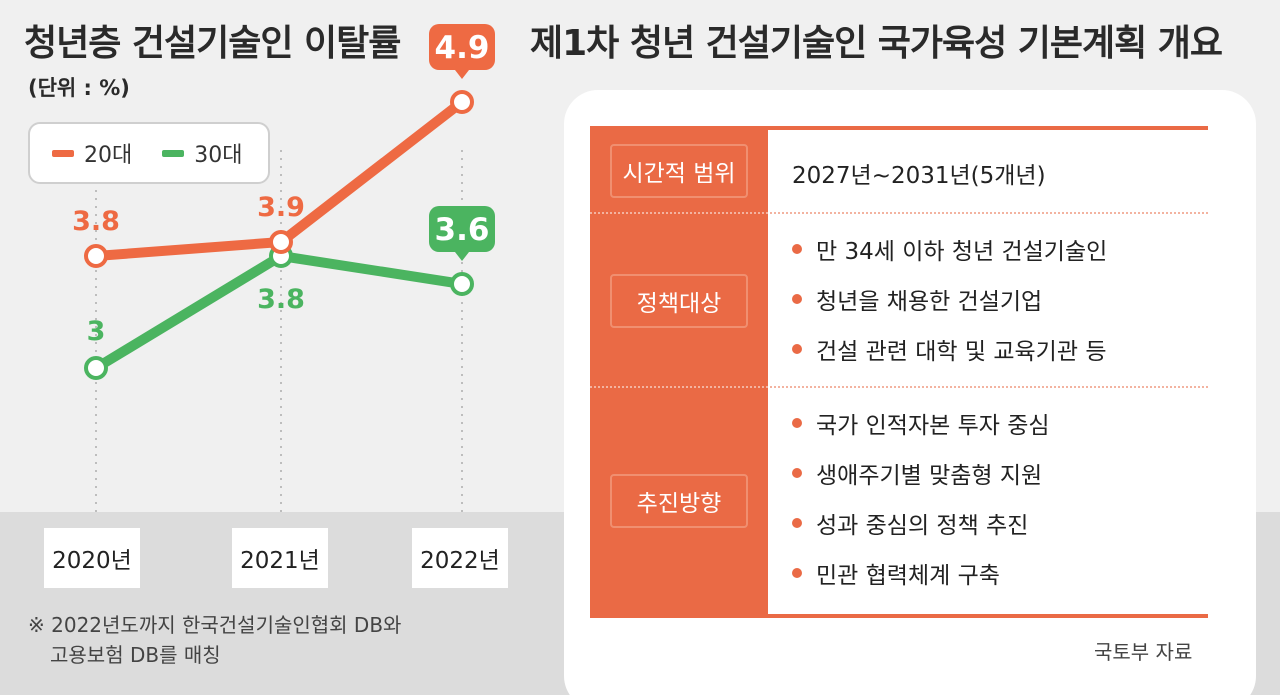 The width and height of the screenshot is (1280, 695). What do you see at coordinates (96, 331) in the screenshot?
I see `data-label-1-0: 3` at bounding box center [96, 331].